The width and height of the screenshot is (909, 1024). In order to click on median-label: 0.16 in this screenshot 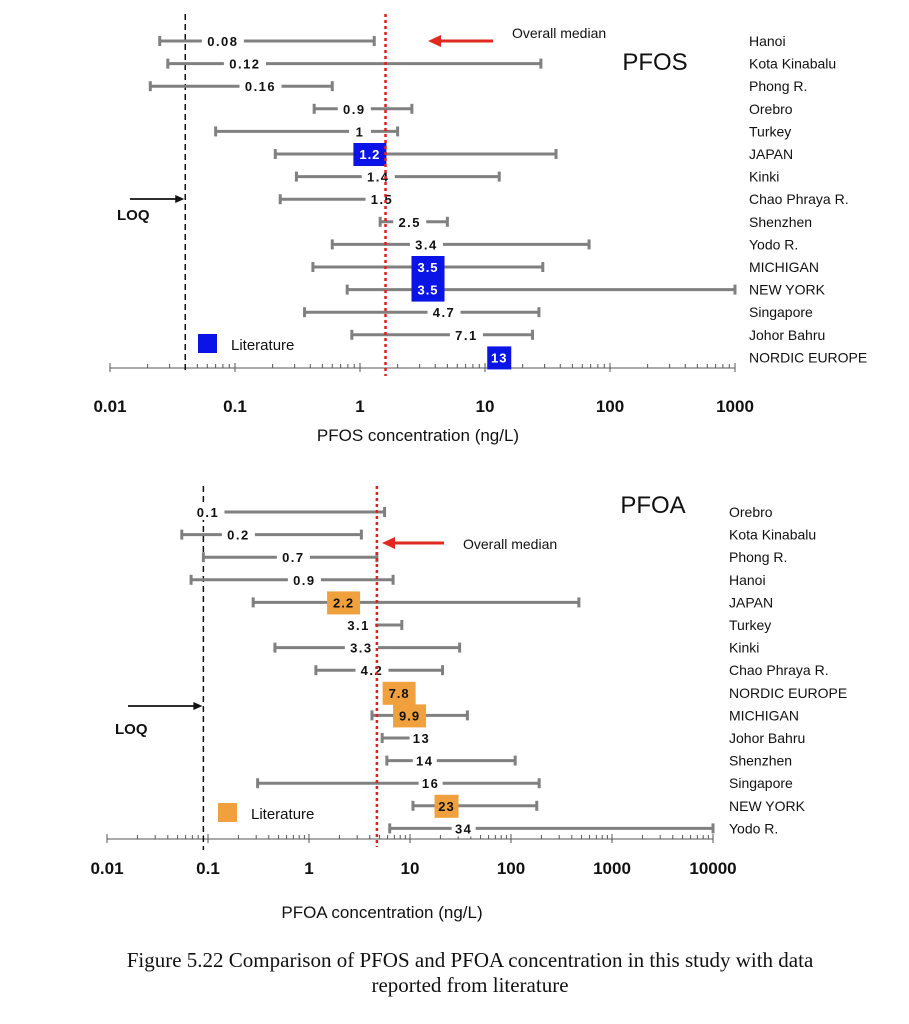, I will do `click(260, 86)`.